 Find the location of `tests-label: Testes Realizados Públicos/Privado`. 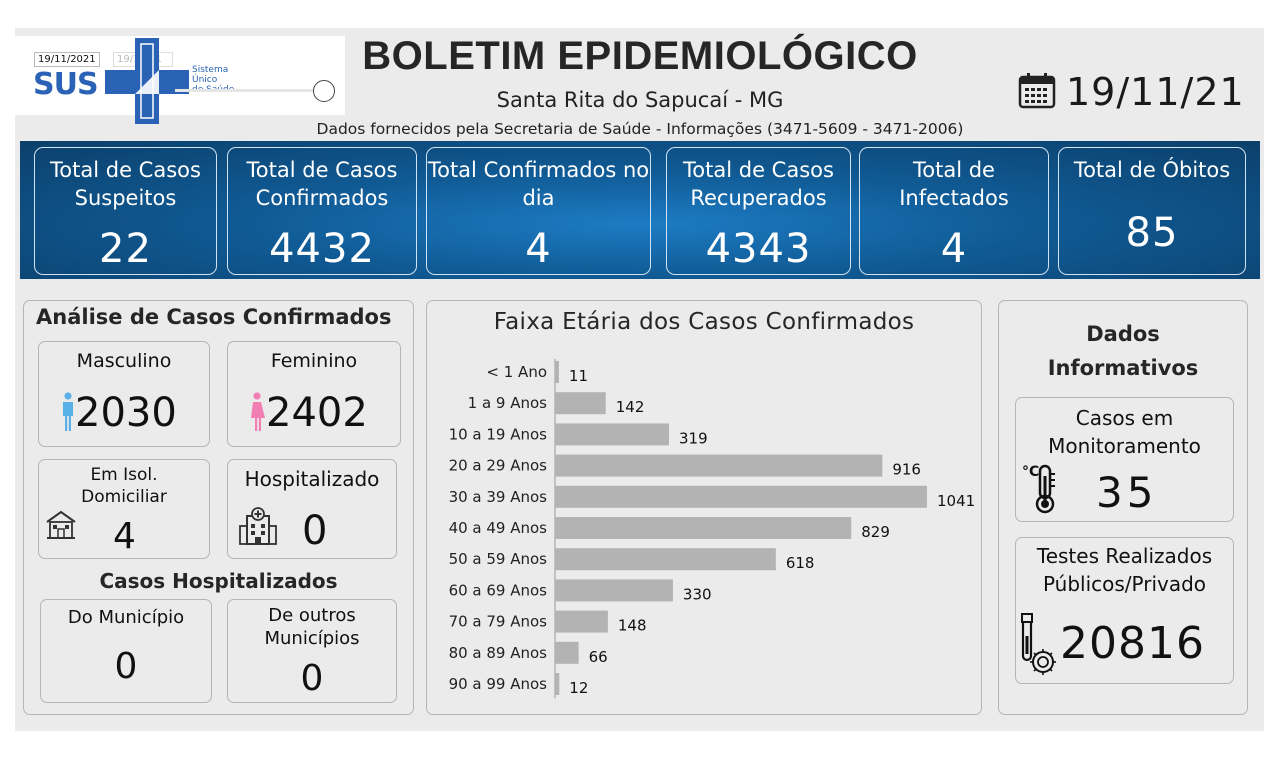

tests-label: Testes Realizados Públicos/Privado is located at coordinates (1124, 570).